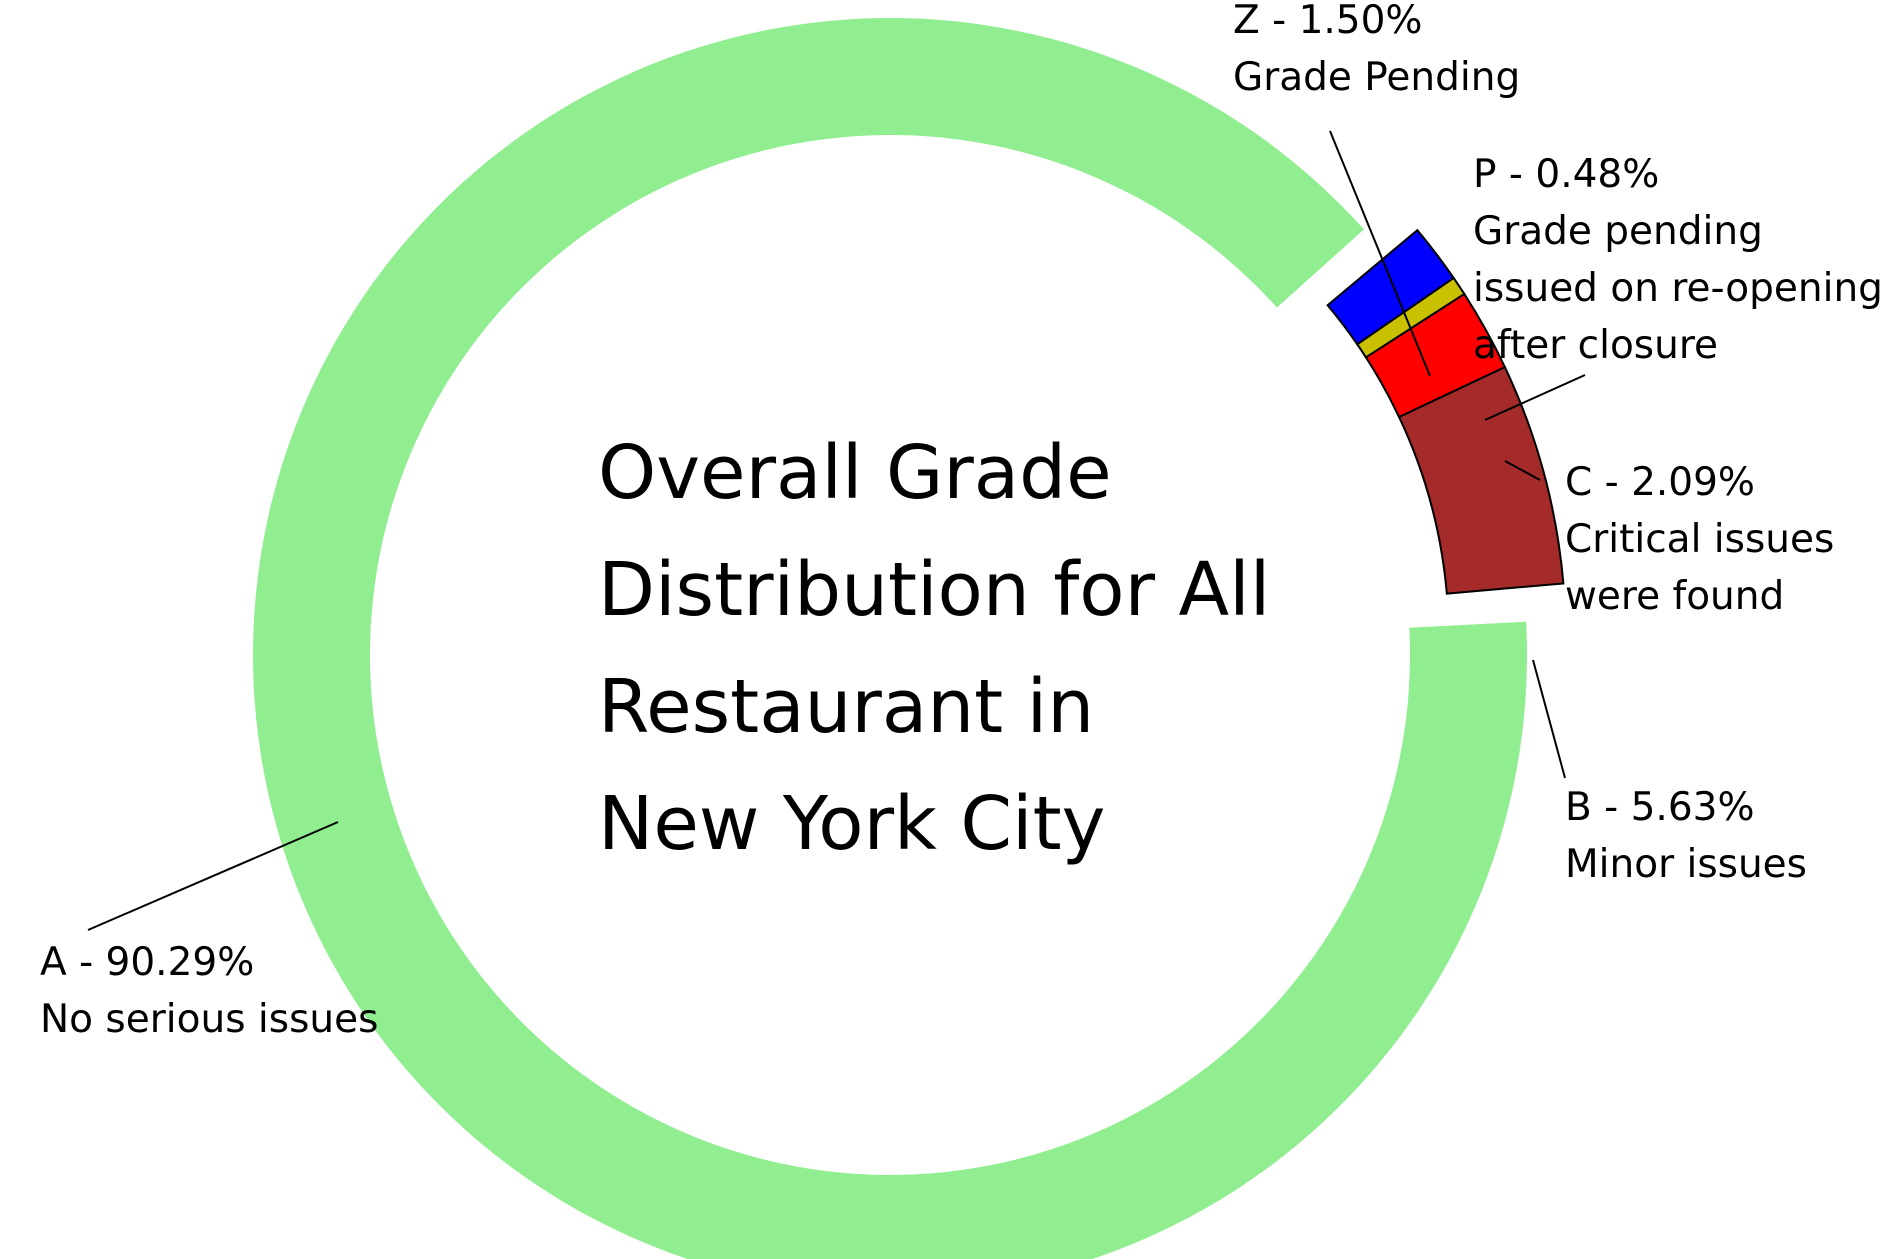  Describe the element at coordinates (209, 1019) in the screenshot. I see `slice-label-a-line-2: No serious issues` at that location.